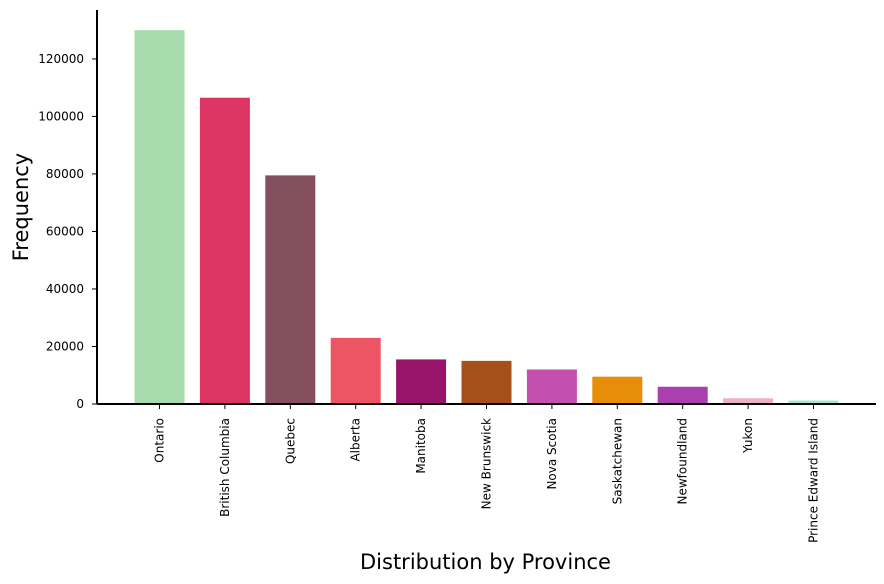  I want to click on y-tick-label: 20000, so click(65, 346).